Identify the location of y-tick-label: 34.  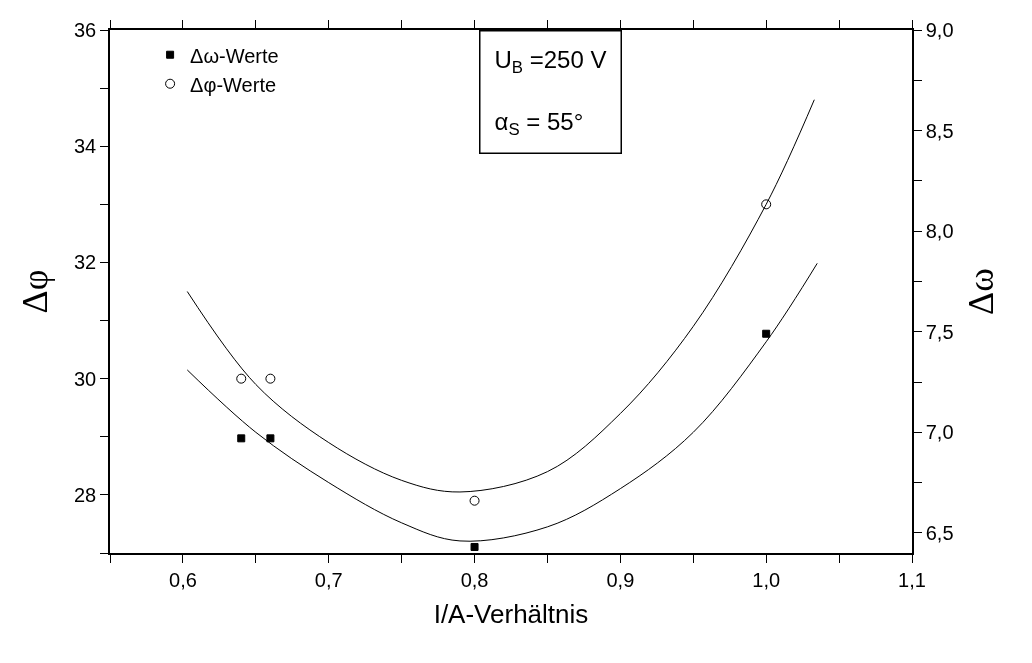
(85, 146).